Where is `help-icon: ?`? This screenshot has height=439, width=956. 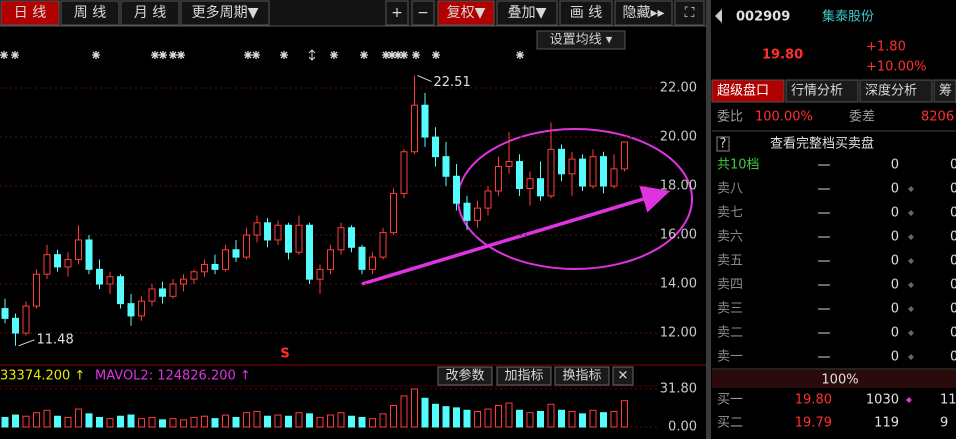
help-icon: ? is located at coordinates (723, 144).